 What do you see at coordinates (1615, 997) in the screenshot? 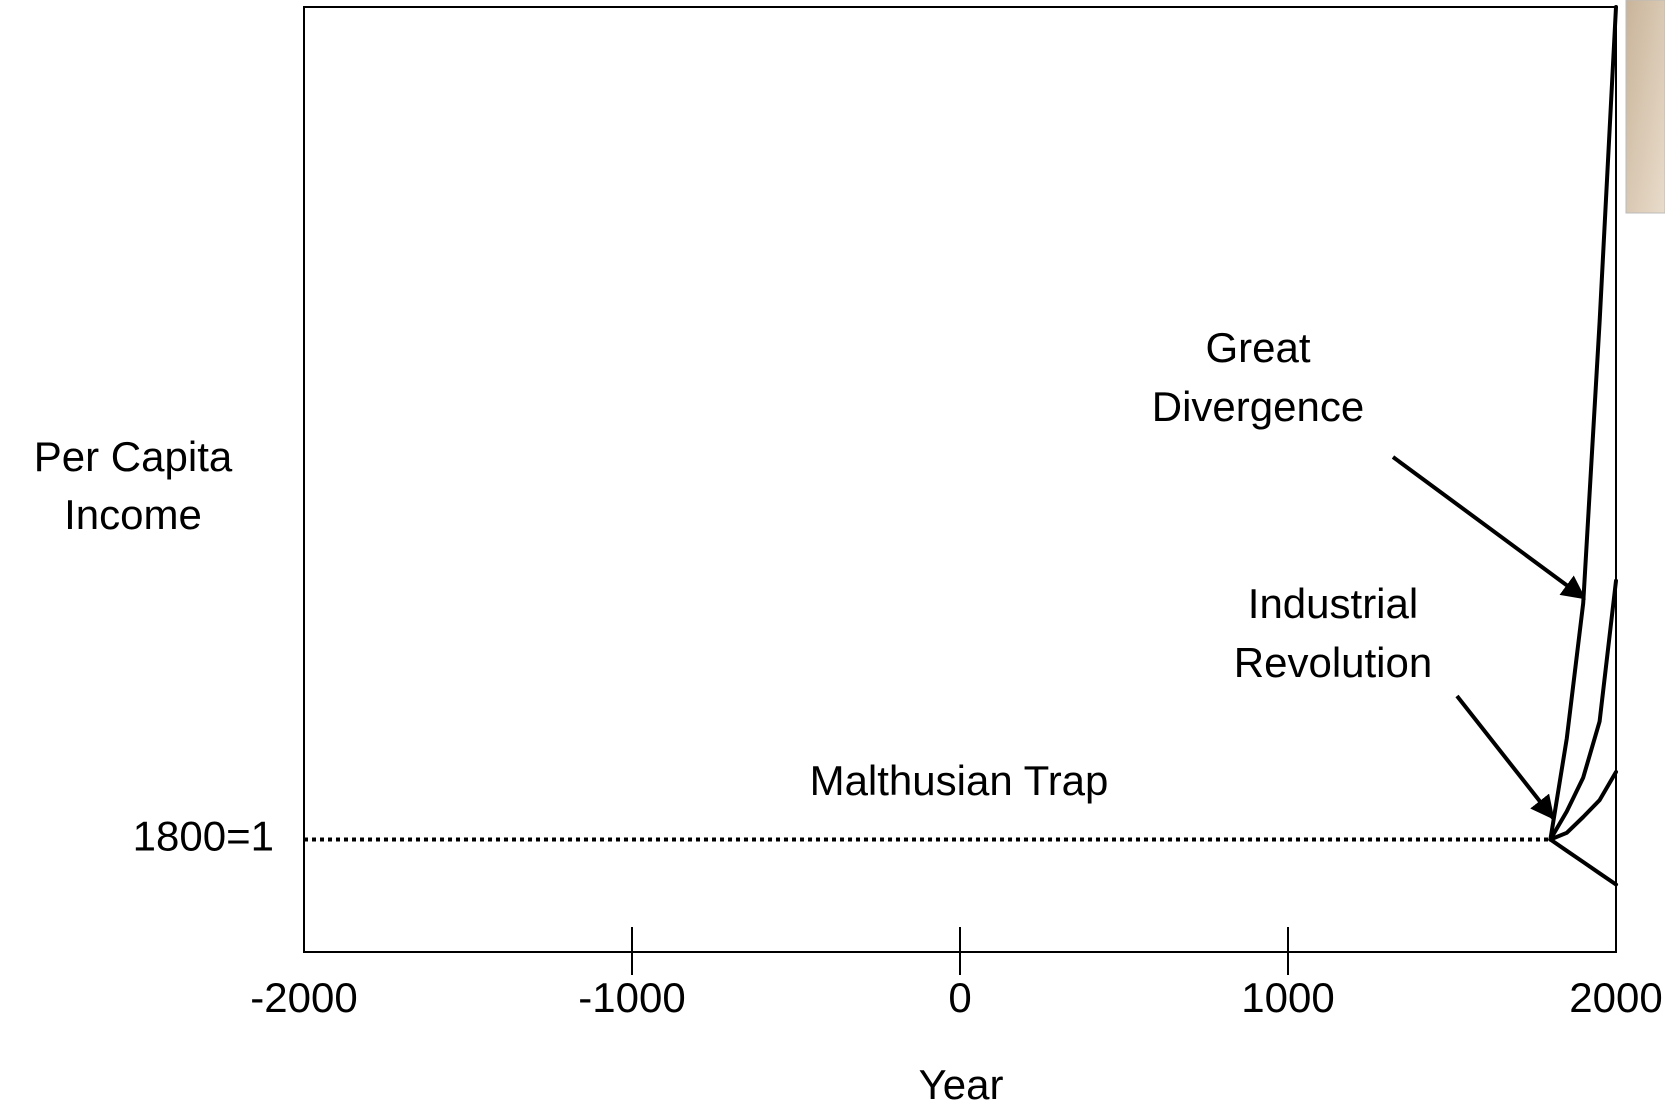
I see `x-tick-label: 2000` at bounding box center [1615, 997].